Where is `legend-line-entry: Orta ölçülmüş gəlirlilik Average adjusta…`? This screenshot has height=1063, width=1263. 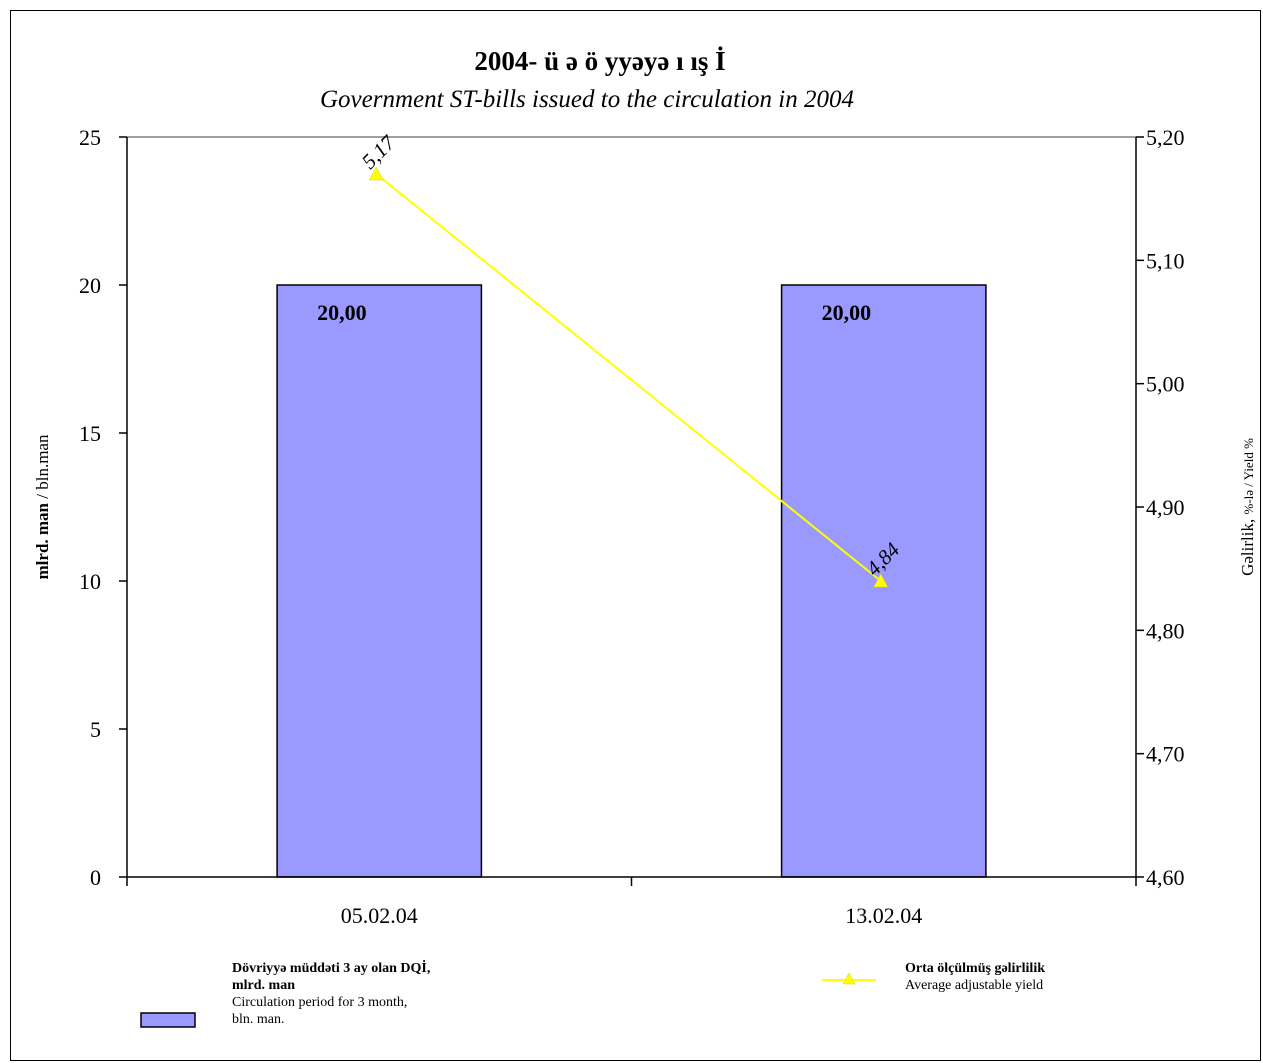
legend-line-entry: Orta ölçülmüş gəlirlilik Average adjusta… is located at coordinates (1055, 977).